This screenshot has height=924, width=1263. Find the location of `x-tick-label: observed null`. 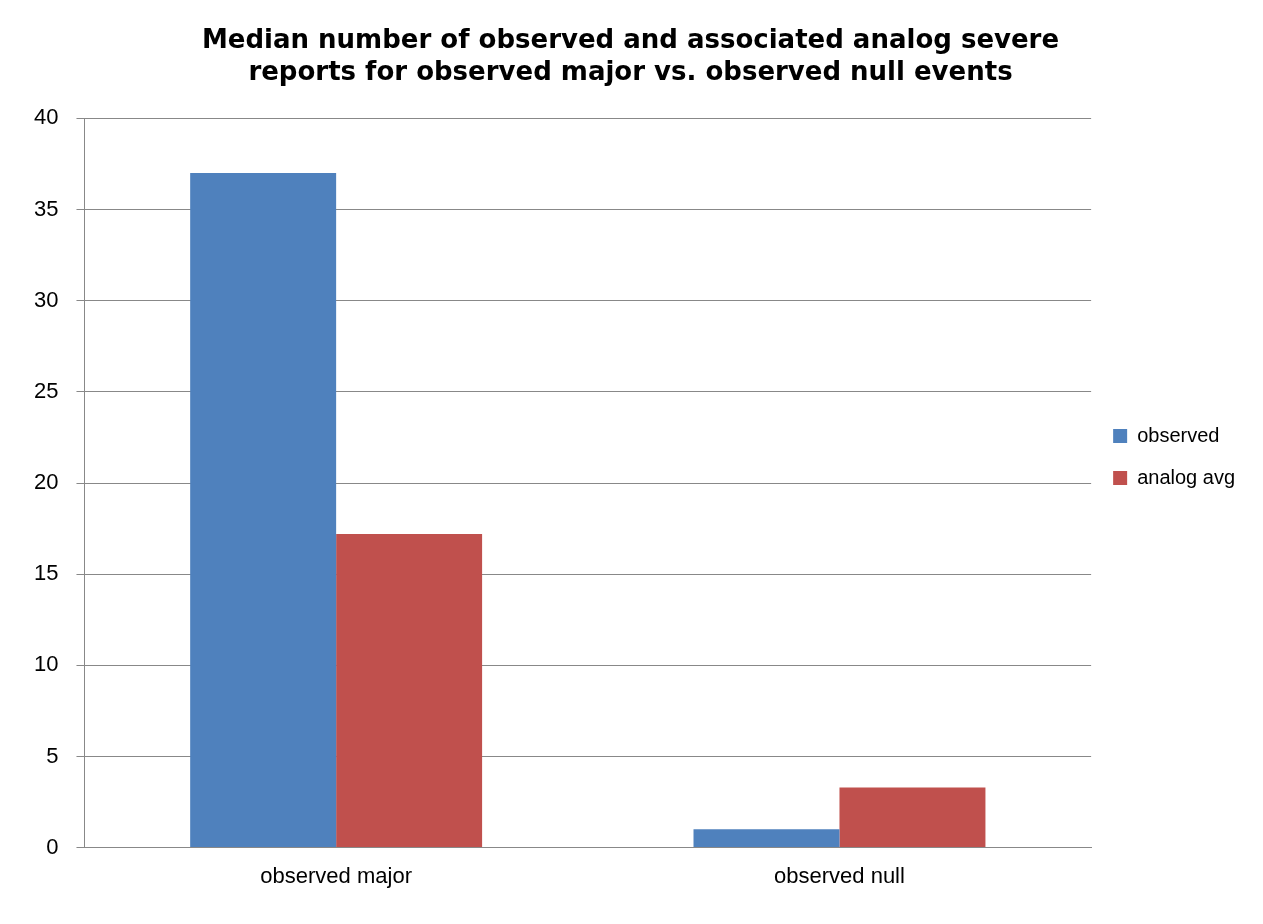

x-tick-label: observed null is located at coordinates (839, 875).